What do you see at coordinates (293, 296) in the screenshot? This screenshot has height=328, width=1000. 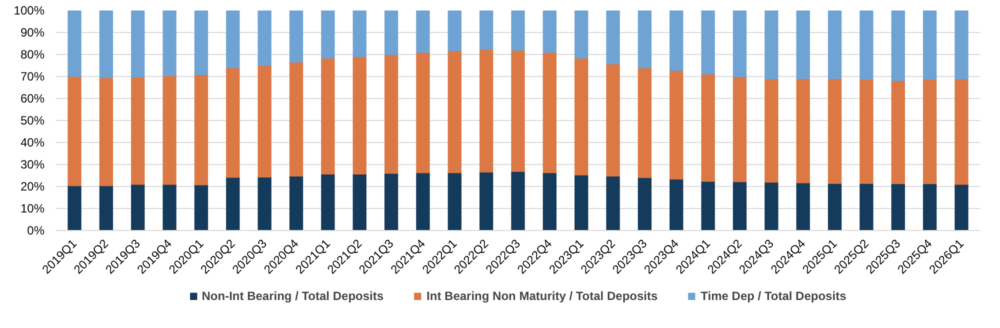 I see `legend-label: Non-Int Bearing / Total Deposits` at bounding box center [293, 296].